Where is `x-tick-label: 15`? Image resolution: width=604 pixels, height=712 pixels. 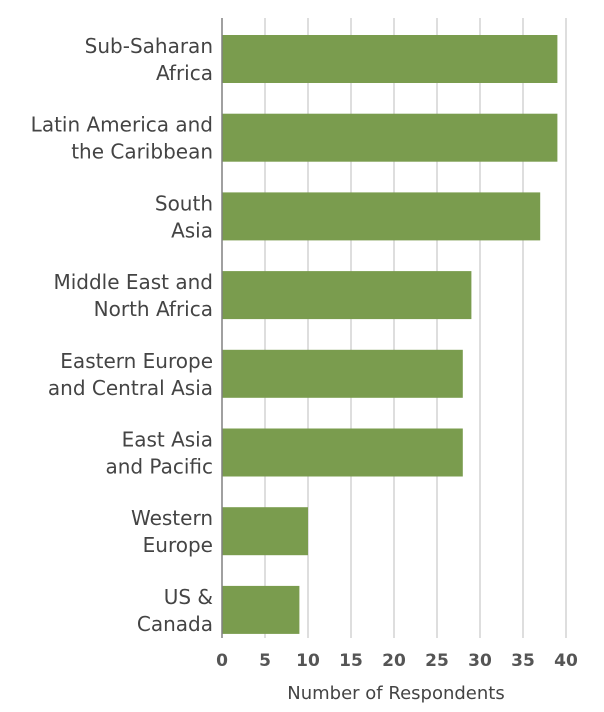 x-tick-label: 15 is located at coordinates (351, 661).